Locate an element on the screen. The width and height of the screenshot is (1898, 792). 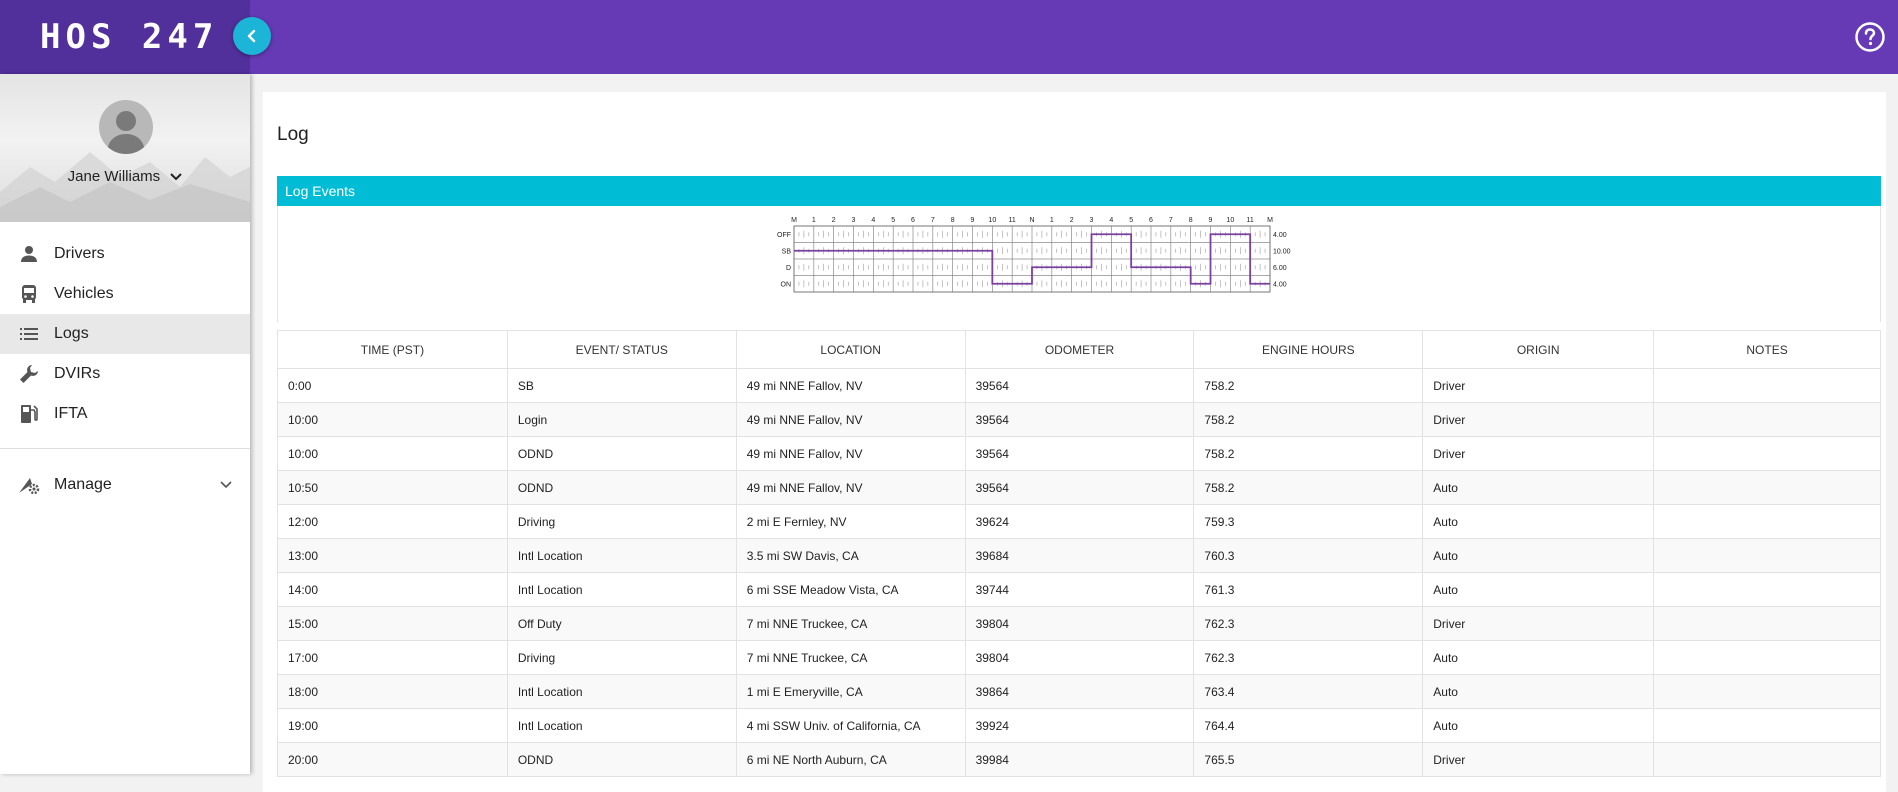
app-logo: HOS 247 is located at coordinates (129, 37).